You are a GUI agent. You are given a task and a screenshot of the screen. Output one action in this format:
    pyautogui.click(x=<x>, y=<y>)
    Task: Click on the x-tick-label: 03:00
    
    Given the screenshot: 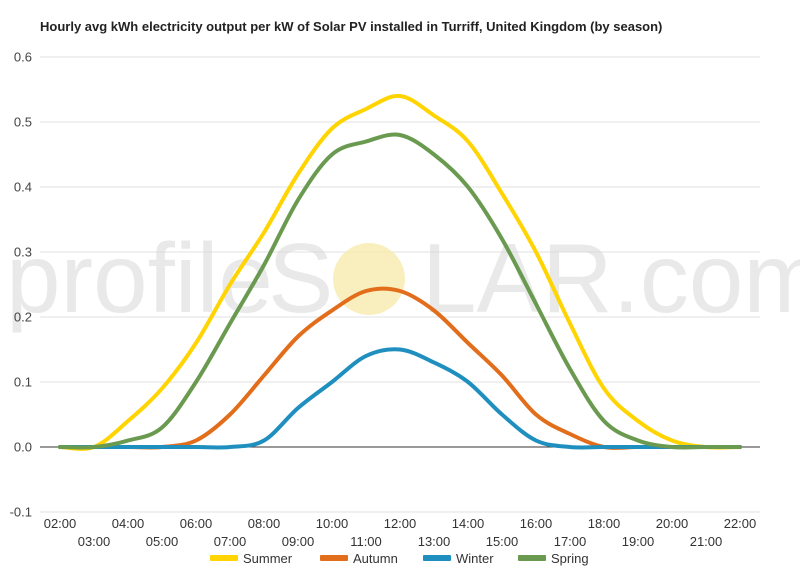 What is the action you would take?
    pyautogui.click(x=94, y=541)
    